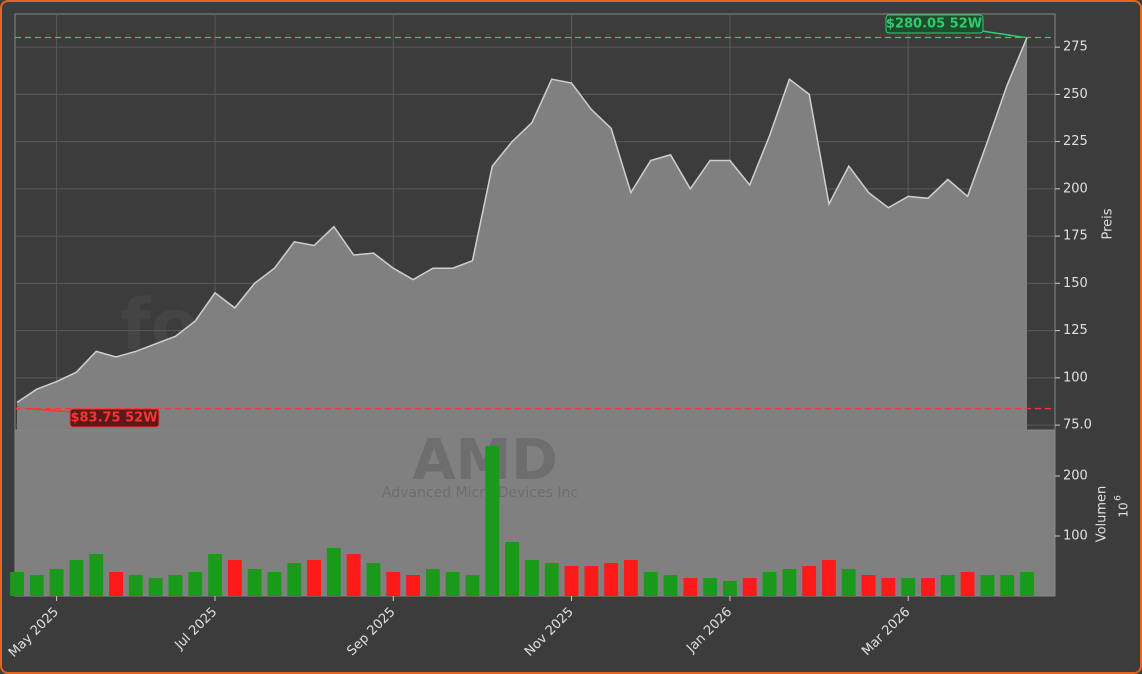  What do you see at coordinates (49, 410) in the screenshot?
I see `low-arrow` at bounding box center [49, 410].